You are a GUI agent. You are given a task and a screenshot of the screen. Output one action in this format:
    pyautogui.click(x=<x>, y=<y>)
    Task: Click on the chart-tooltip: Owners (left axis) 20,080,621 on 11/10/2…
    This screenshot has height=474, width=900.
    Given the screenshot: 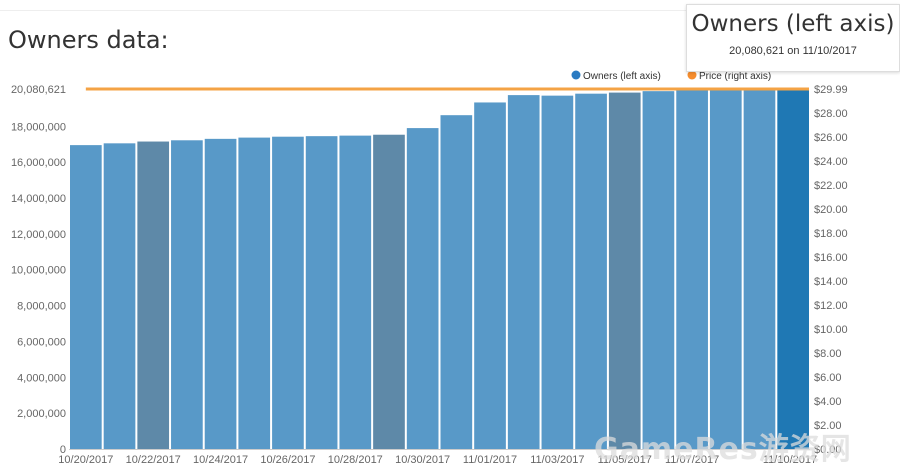 What is the action you would take?
    pyautogui.click(x=793, y=38)
    